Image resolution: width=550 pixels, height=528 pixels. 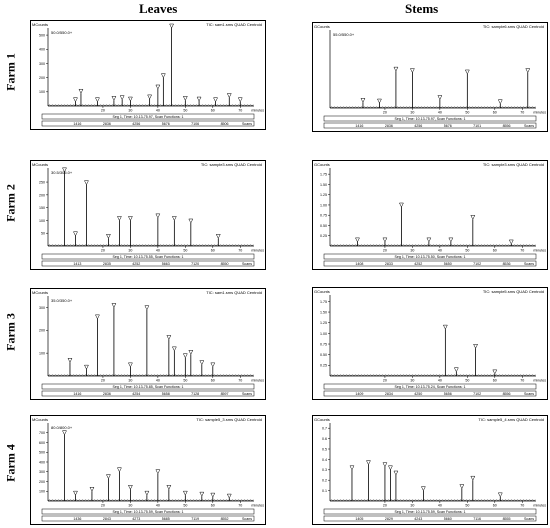 I want to click on y-tick-label: 0.7, so click(x=324, y=429).